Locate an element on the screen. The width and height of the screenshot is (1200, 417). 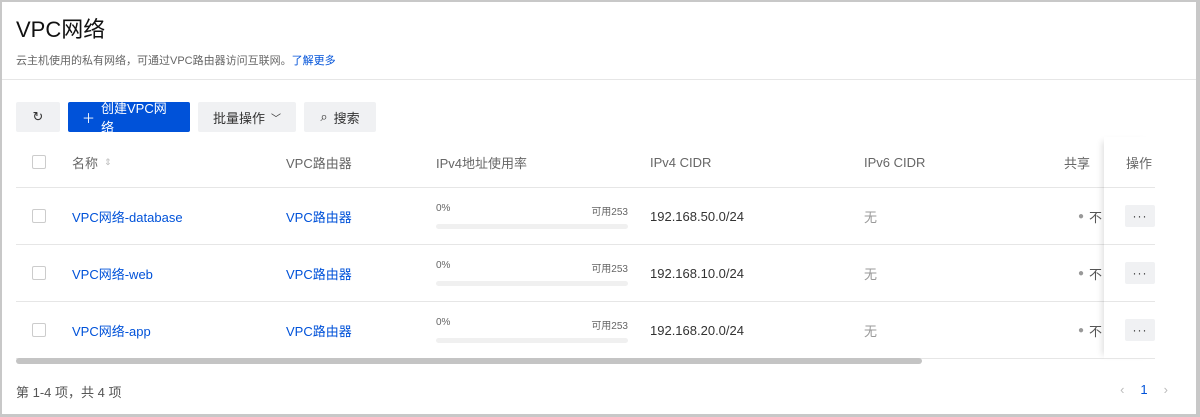
vpc-name-link: VPC网络-app is located at coordinates (111, 331).